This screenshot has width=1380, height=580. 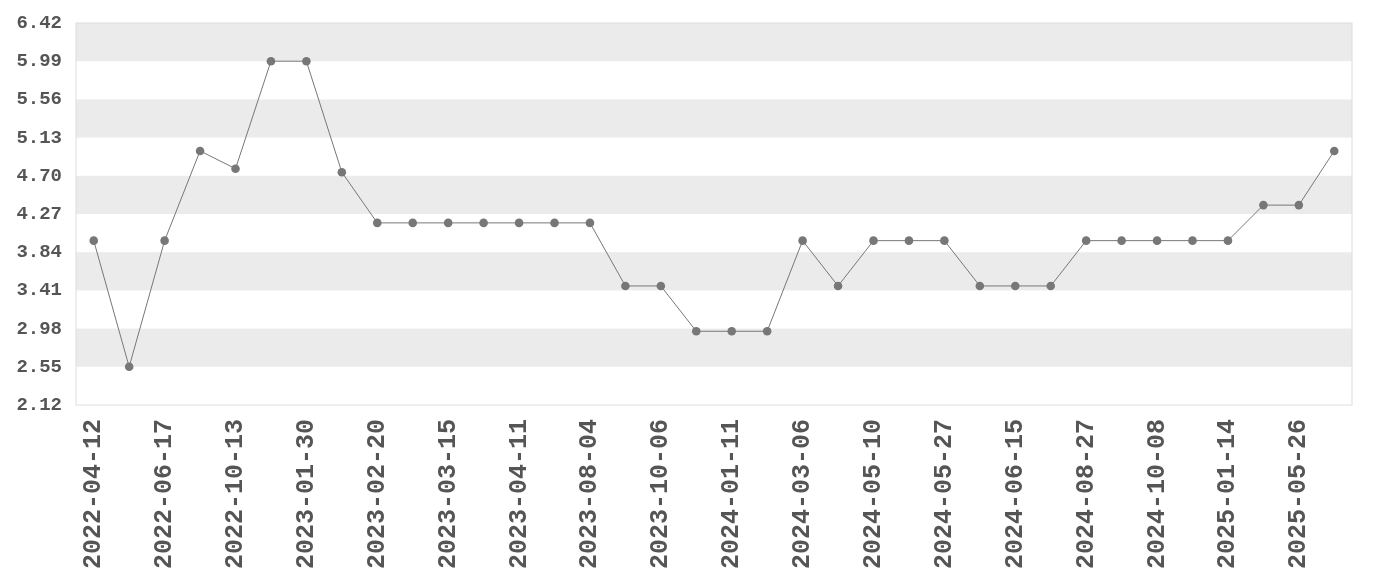 I want to click on y-tick-label: 4.27, so click(x=39, y=214).